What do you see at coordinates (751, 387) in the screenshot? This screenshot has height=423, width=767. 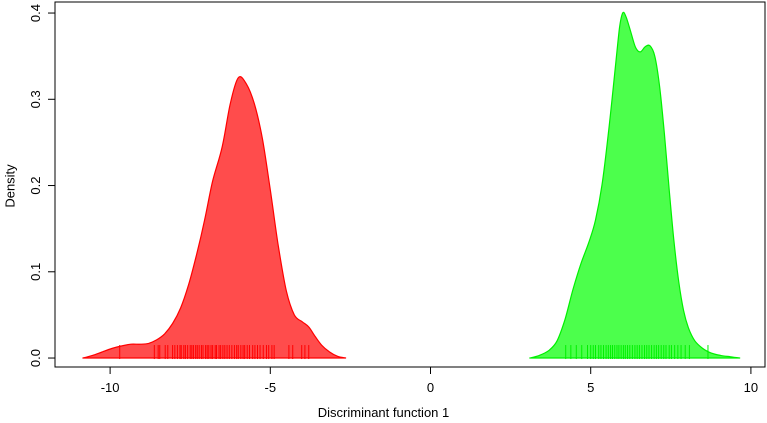 I see `x-tick-label: 10` at bounding box center [751, 387].